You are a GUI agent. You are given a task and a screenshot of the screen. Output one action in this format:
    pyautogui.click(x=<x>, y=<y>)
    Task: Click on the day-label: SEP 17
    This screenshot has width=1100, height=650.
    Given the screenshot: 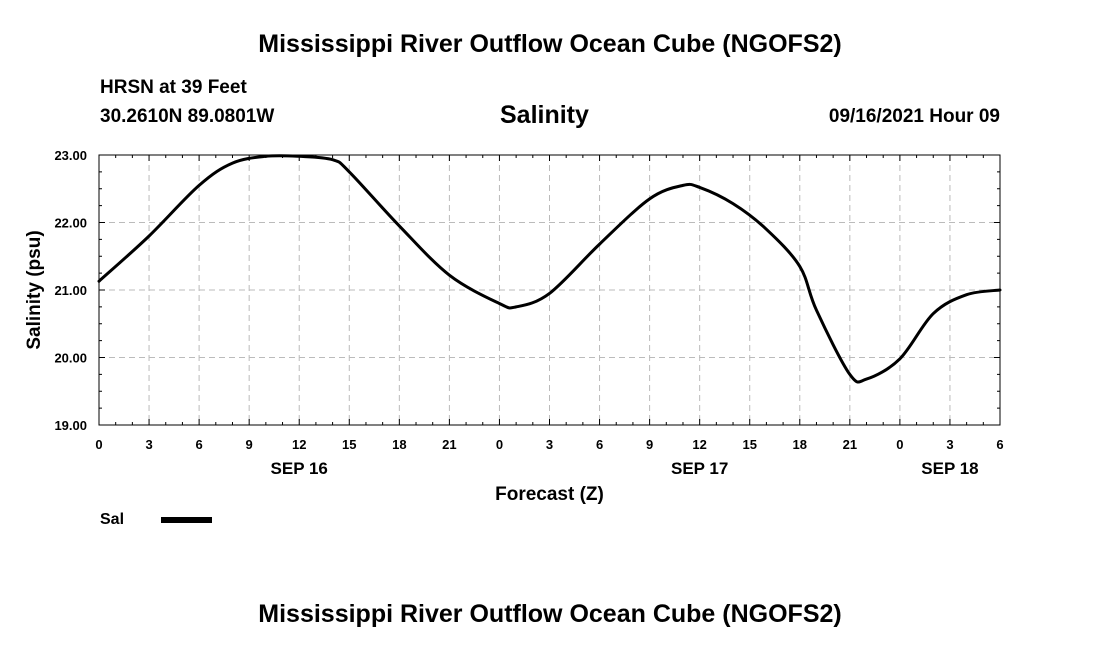 What is the action you would take?
    pyautogui.click(x=699, y=468)
    